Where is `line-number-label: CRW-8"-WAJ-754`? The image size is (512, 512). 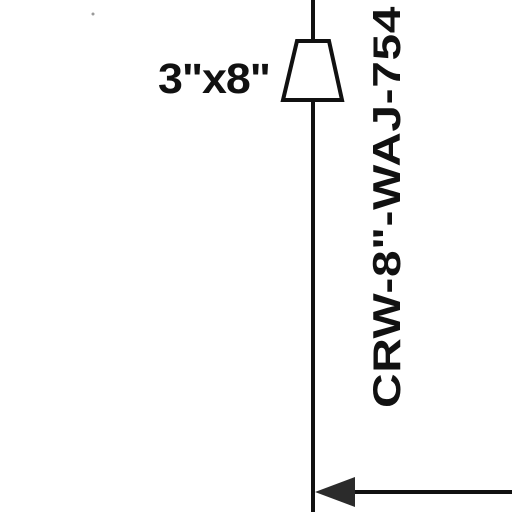 line-number-label: CRW-8"-WAJ-754 is located at coordinates (387, 207).